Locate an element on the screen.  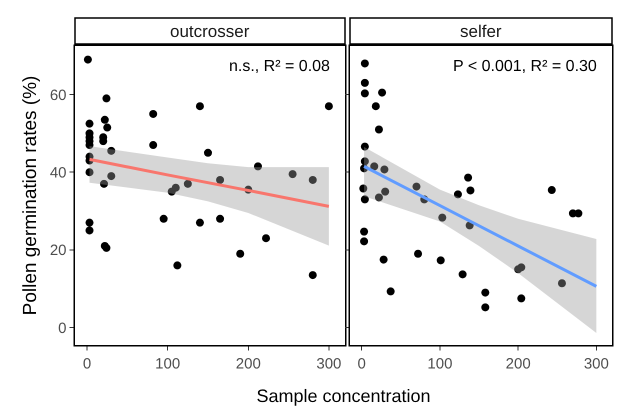
y-tick-label: 60 is located at coordinates (58, 95).